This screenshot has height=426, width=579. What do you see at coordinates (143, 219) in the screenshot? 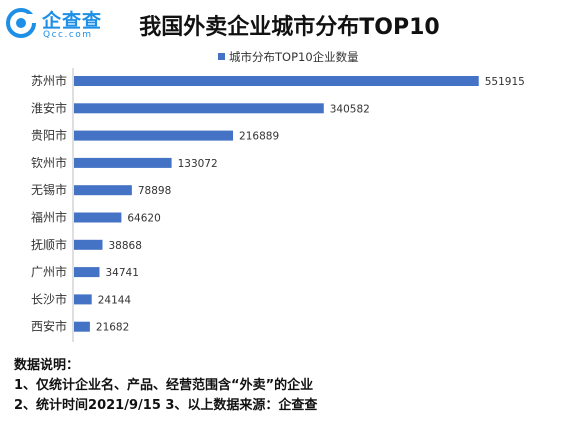
I see `bar-value-label: 64620` at bounding box center [143, 219].